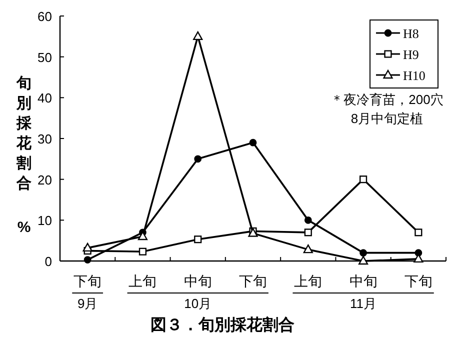 Image resolution: width=455 pixels, height=341 pixels. Describe the element at coordinates (387, 109) in the screenshot. I see `annotation: ＊夜冷育苗，200穴 8月中旬定植` at that location.